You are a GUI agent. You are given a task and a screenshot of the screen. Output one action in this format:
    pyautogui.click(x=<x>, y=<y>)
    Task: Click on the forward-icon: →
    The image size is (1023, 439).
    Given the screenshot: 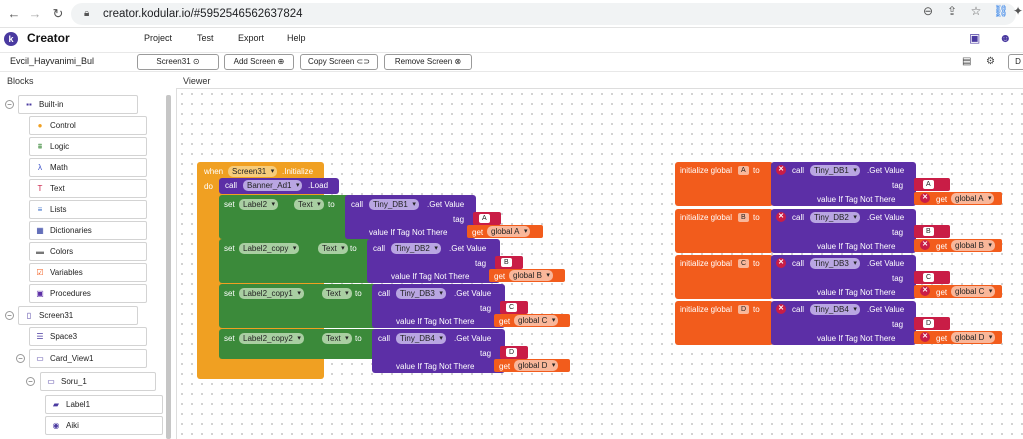 What is the action you would take?
    pyautogui.click(x=35, y=13)
    